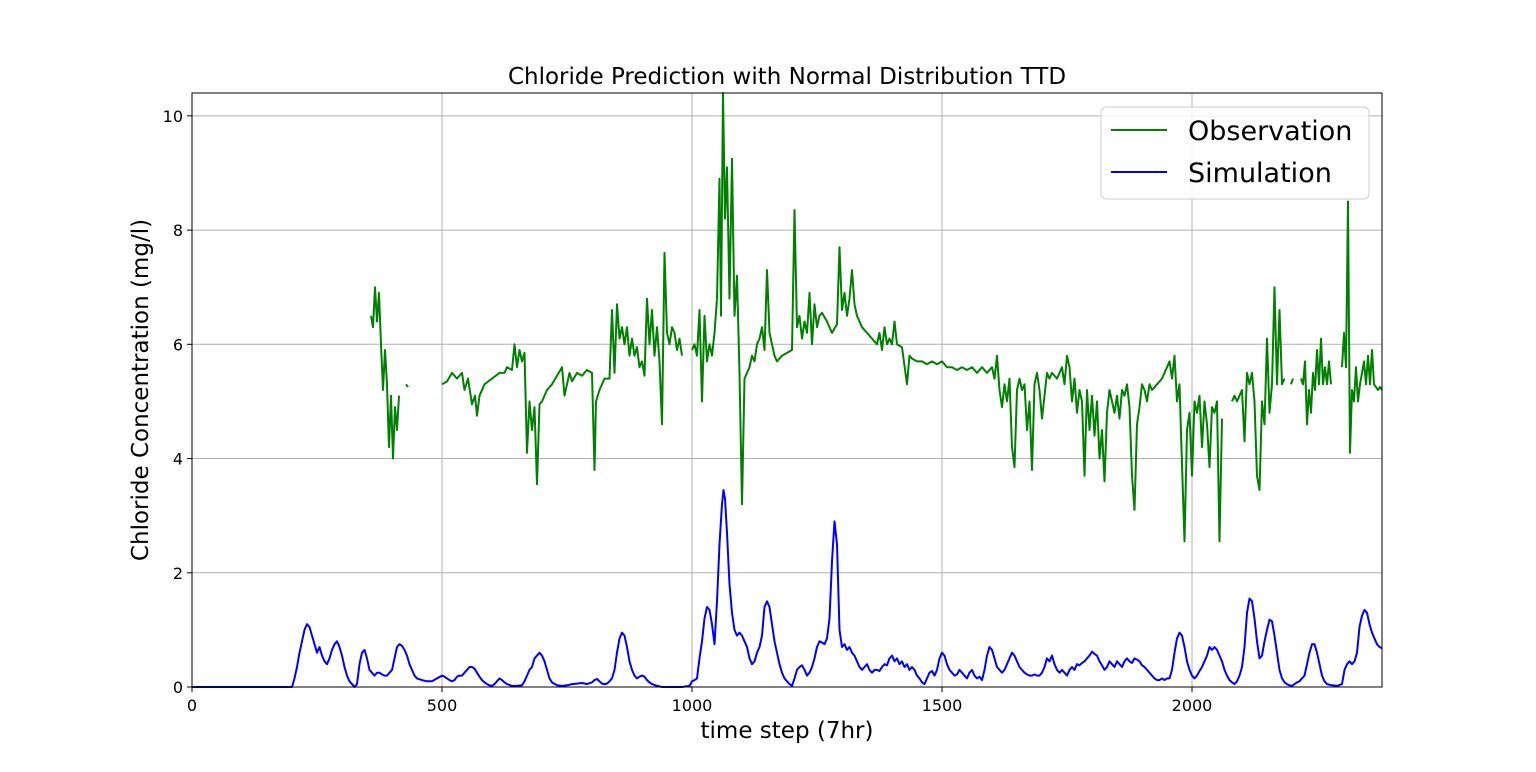 The height and width of the screenshot is (772, 1536). Describe the element at coordinates (141, 390) in the screenshot. I see `y-axis-label: Chloride Concentration (mg/l)` at that location.